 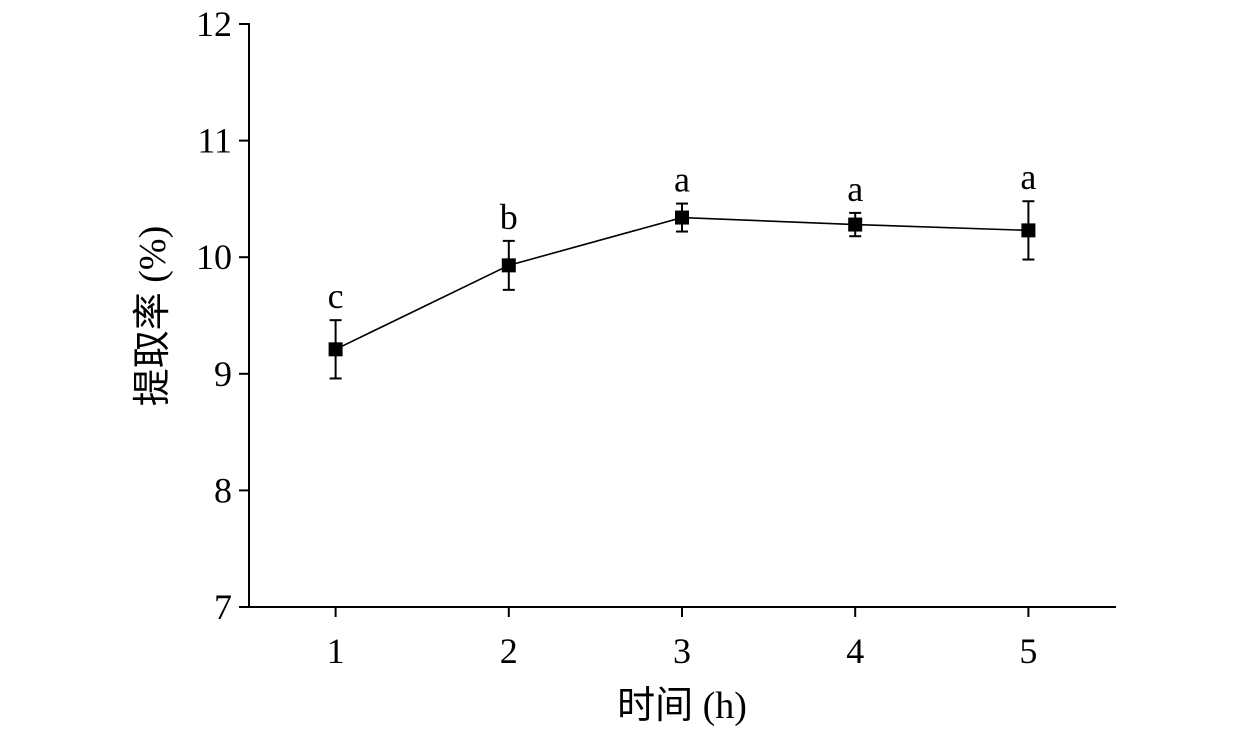 I want to click on x-tick-label: 2, so click(x=509, y=651).